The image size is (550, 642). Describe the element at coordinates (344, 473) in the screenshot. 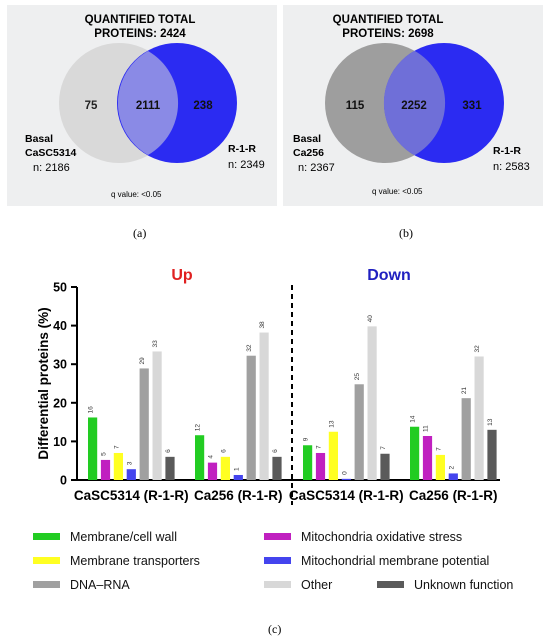

I see `bar-label-3-2: 0` at that location.